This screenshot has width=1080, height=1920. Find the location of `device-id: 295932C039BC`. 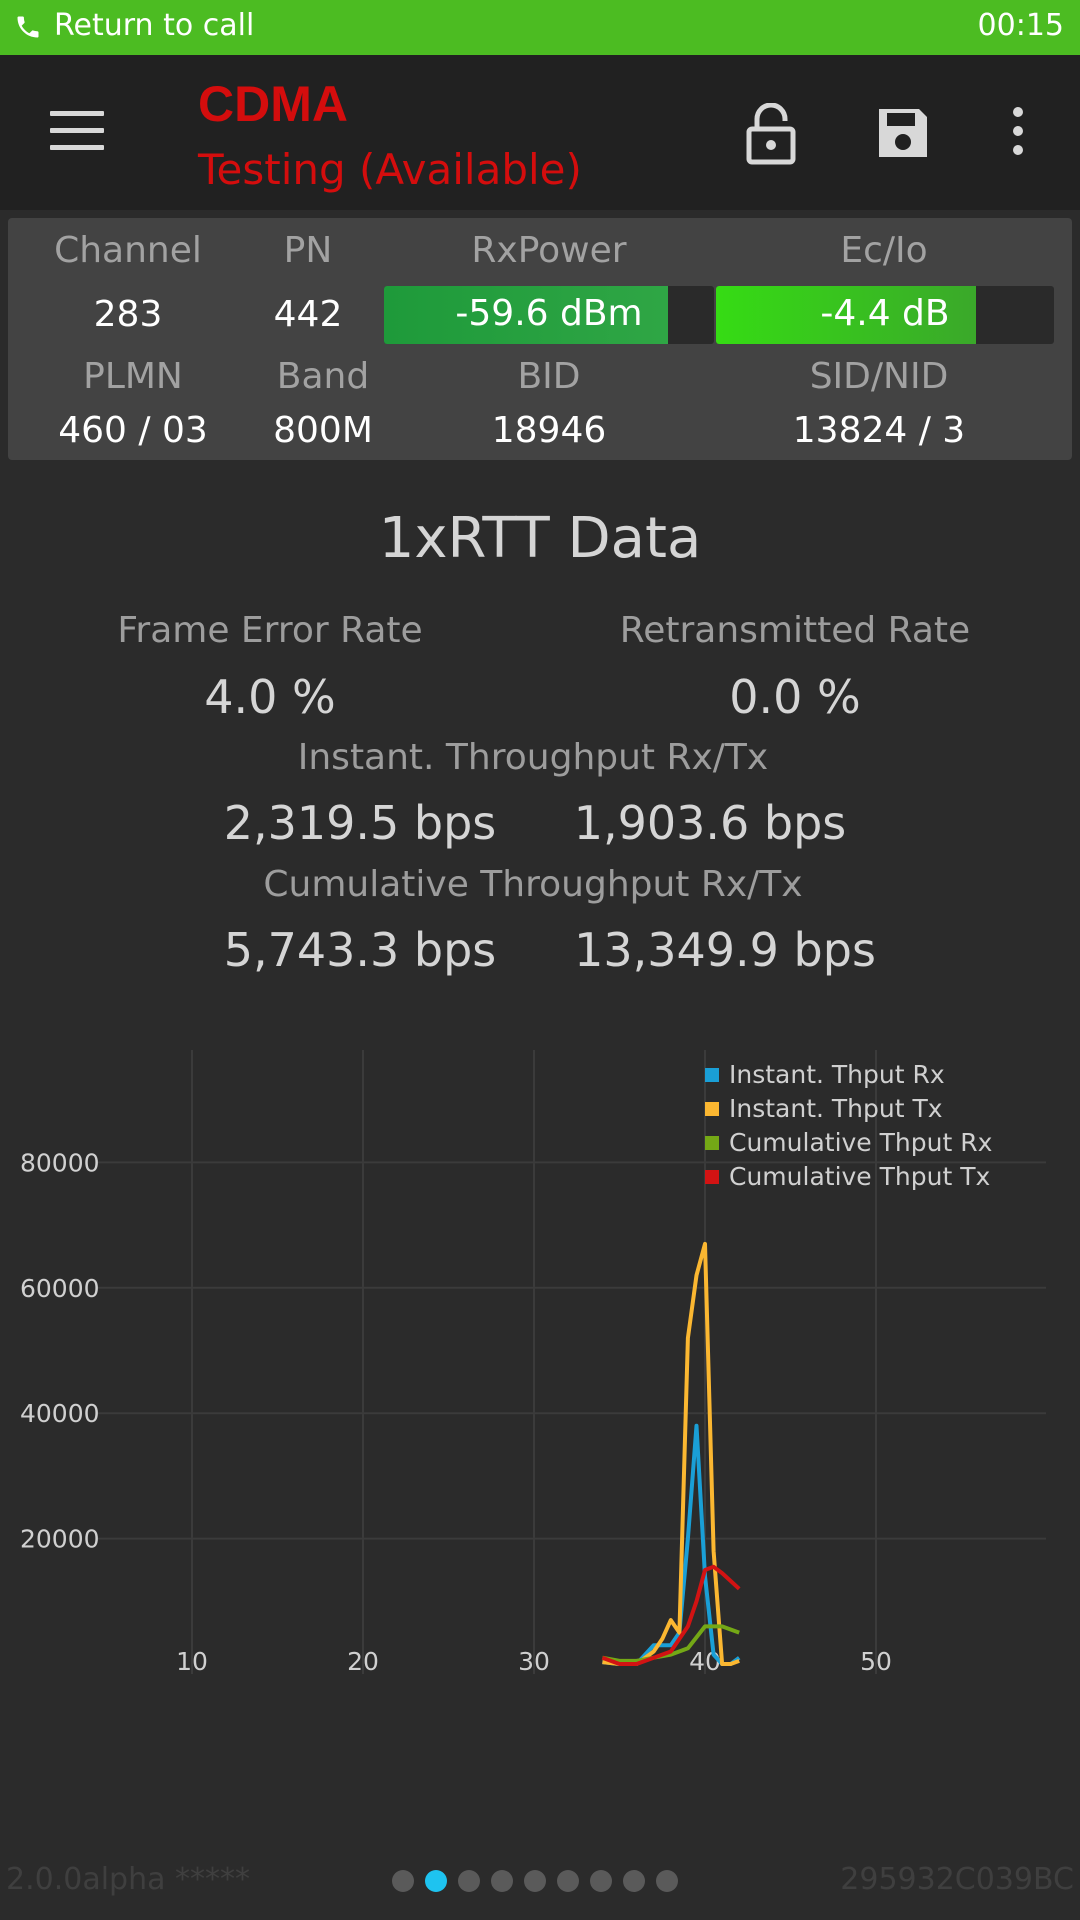

device-id: 295932C039BC is located at coordinates (957, 1879).